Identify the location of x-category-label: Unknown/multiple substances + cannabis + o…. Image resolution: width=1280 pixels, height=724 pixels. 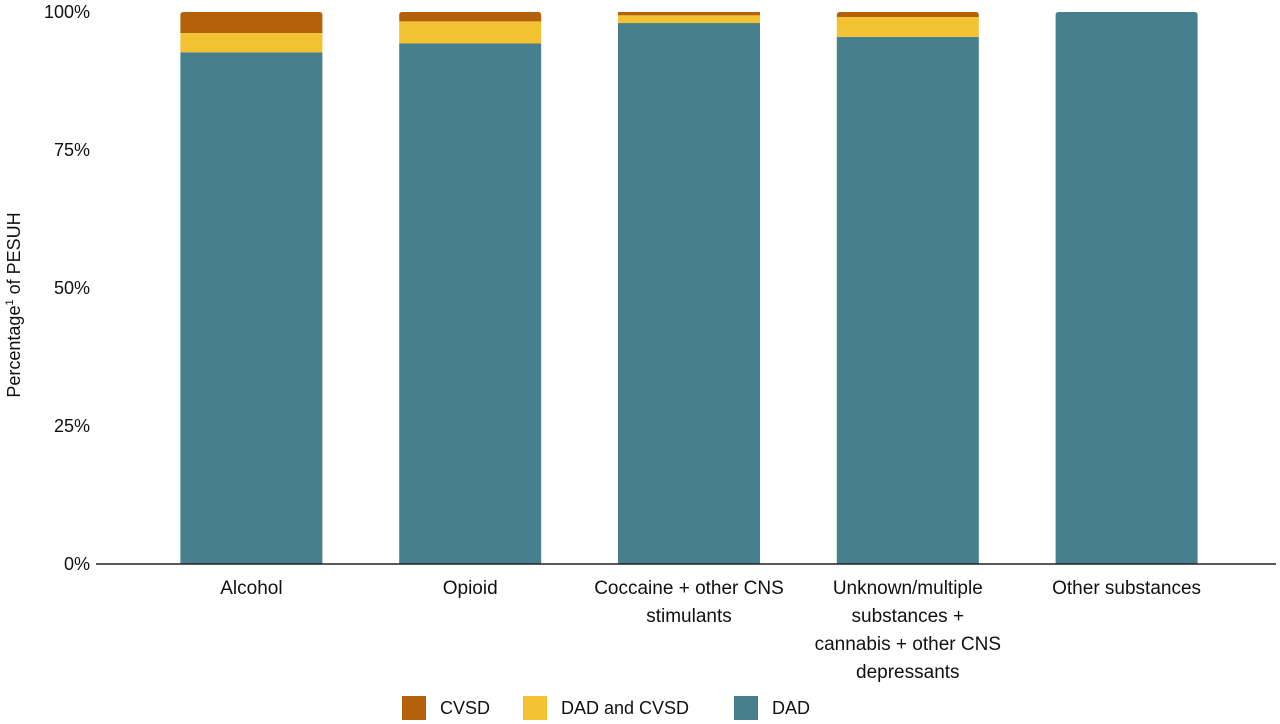
(908, 630).